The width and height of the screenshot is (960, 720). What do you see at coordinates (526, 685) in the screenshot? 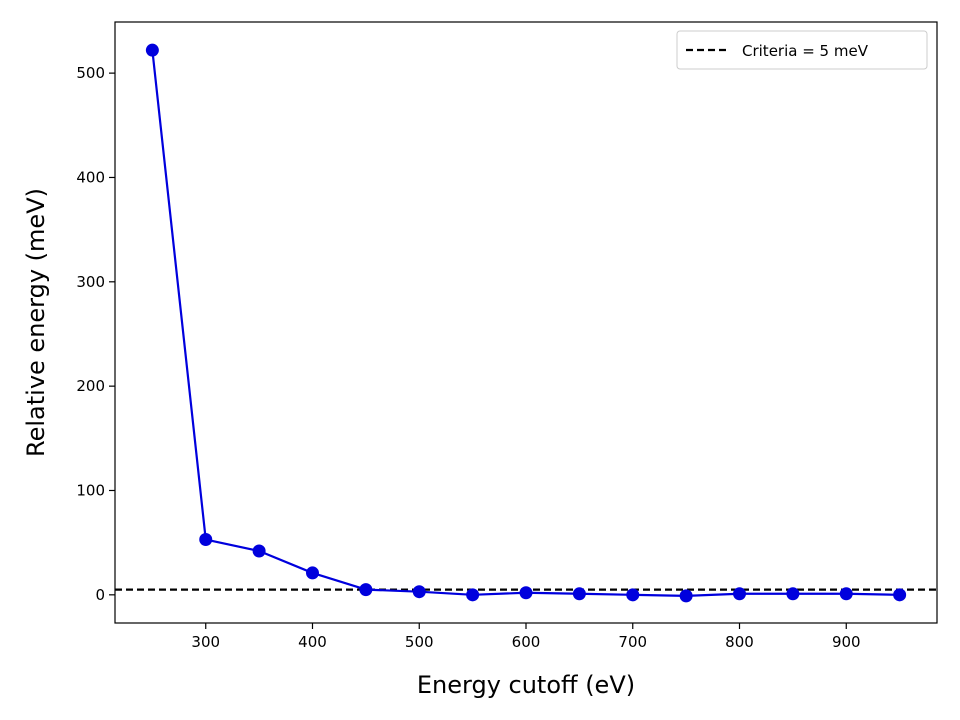
I see `x-axis-label: Energy cutoff (eV)` at bounding box center [526, 685].